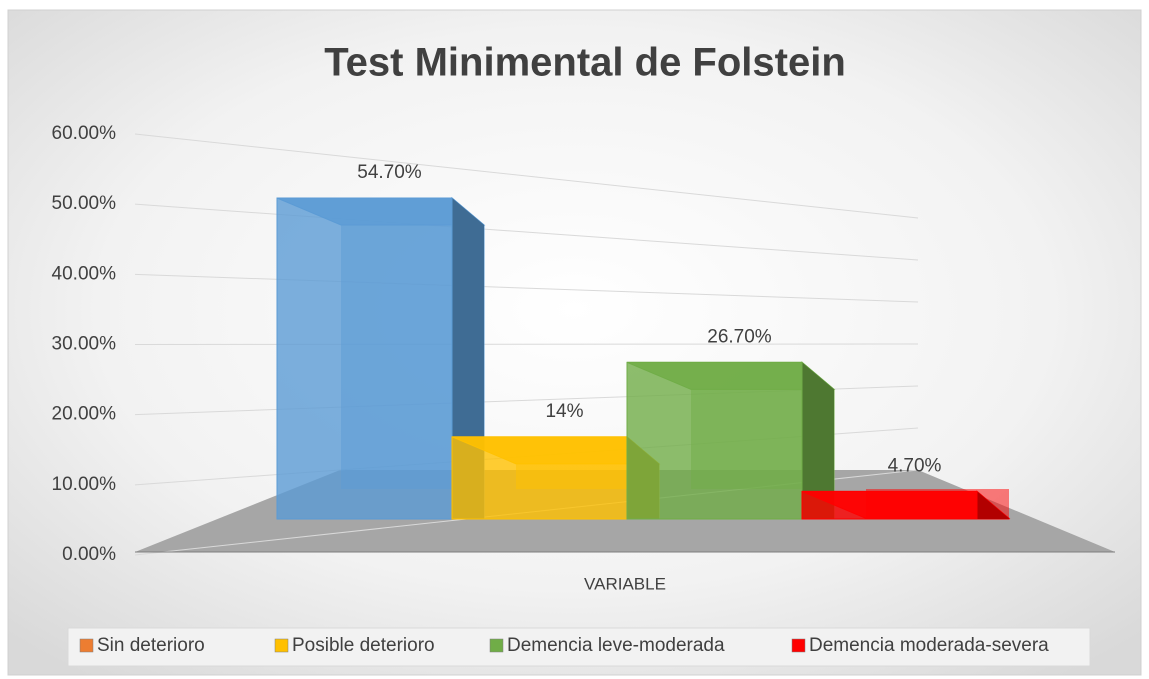 The width and height of the screenshot is (1149, 679). I want to click on legend-label: Demencia moderada-severa, so click(929, 645).